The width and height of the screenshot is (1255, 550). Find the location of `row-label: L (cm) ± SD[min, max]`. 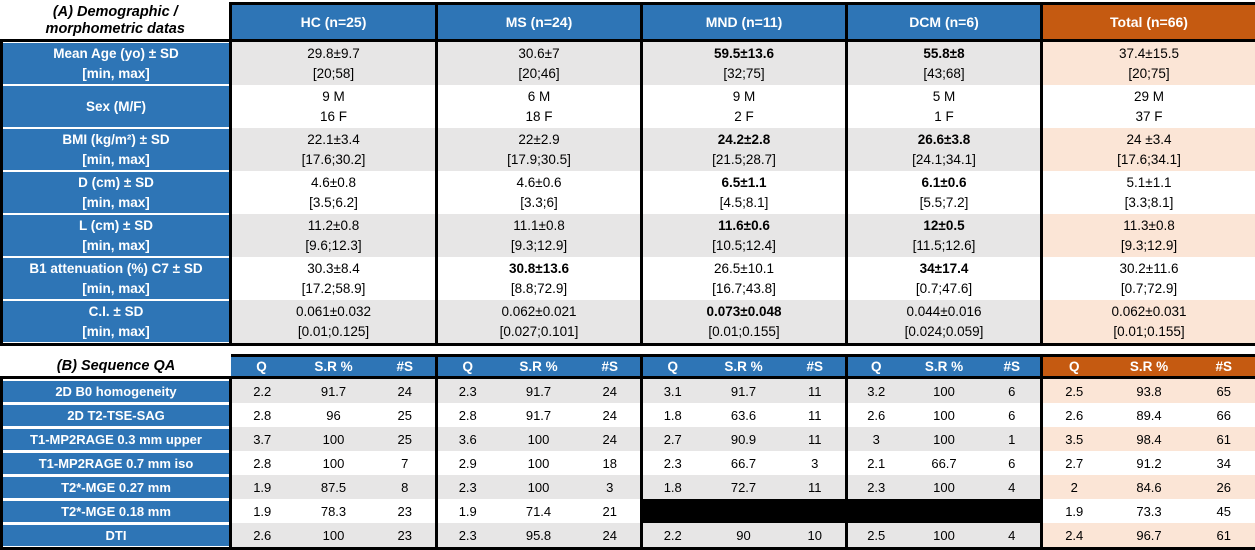

row-label: L (cm) ± SD[min, max] is located at coordinates (116, 235).